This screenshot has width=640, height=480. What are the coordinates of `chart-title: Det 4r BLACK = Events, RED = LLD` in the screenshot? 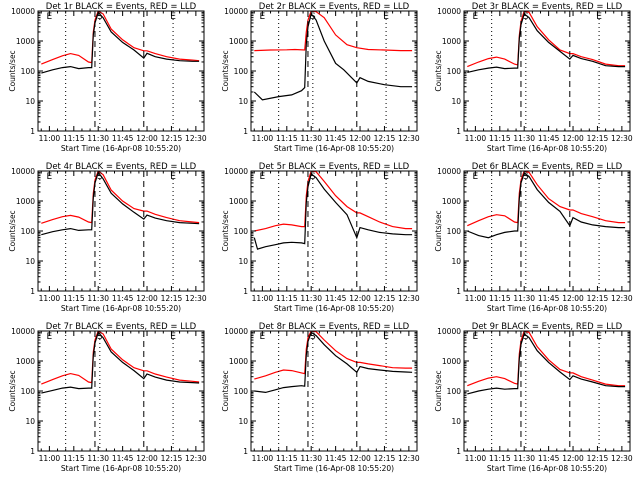 It's located at (121, 167).